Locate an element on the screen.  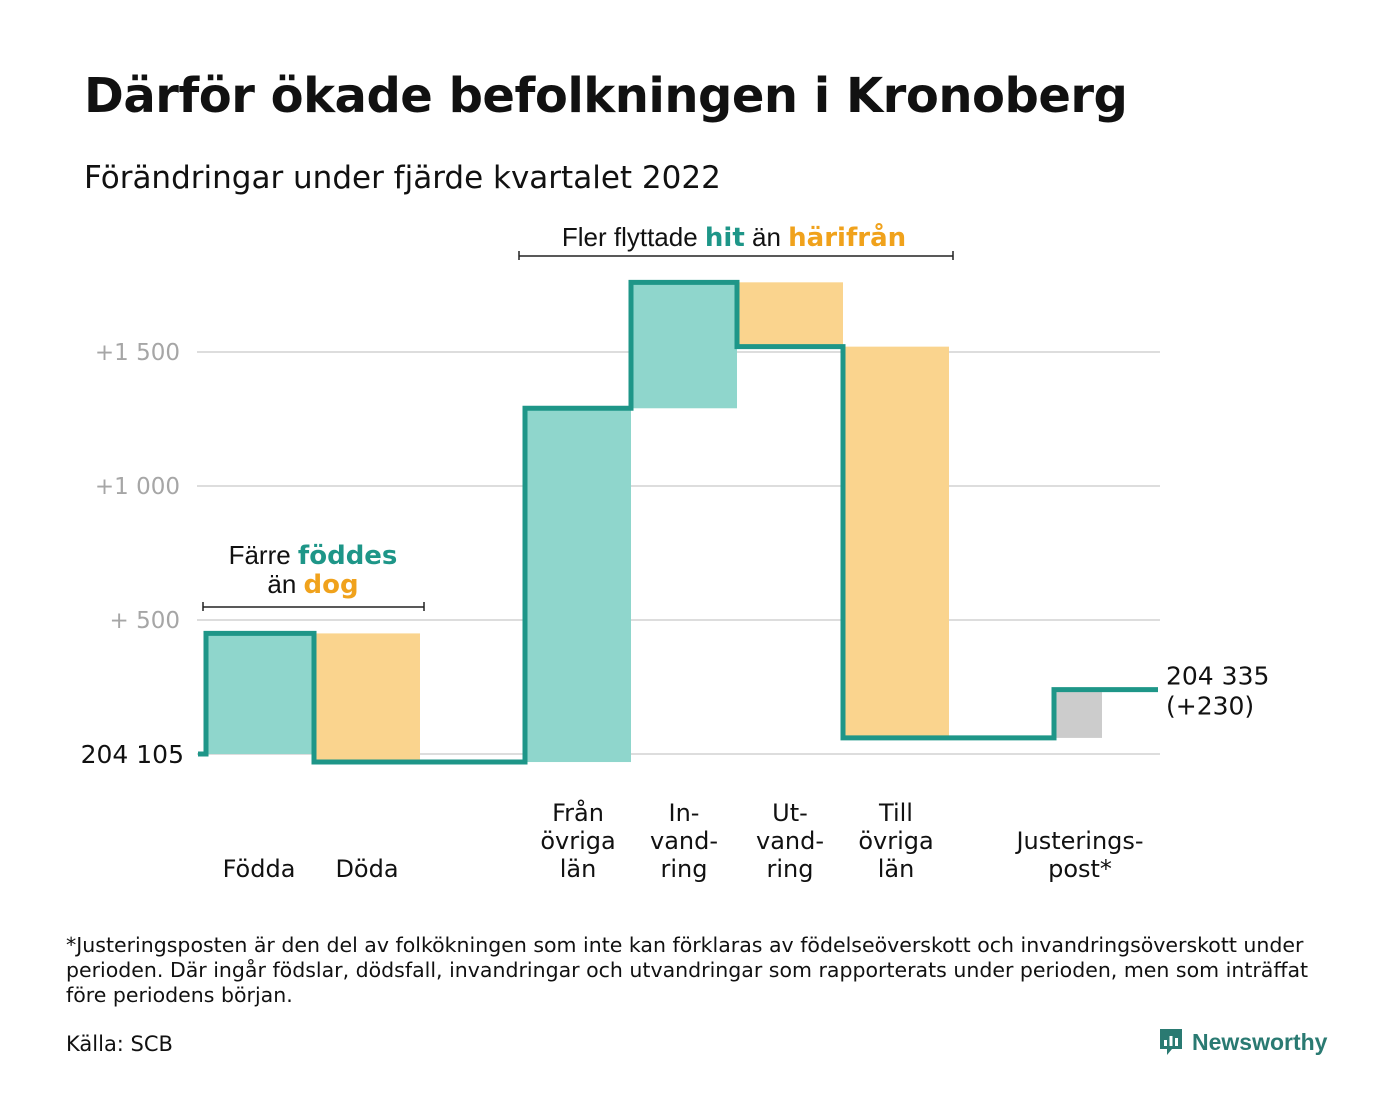
annotation-orange-span: dog is located at coordinates (331, 585).